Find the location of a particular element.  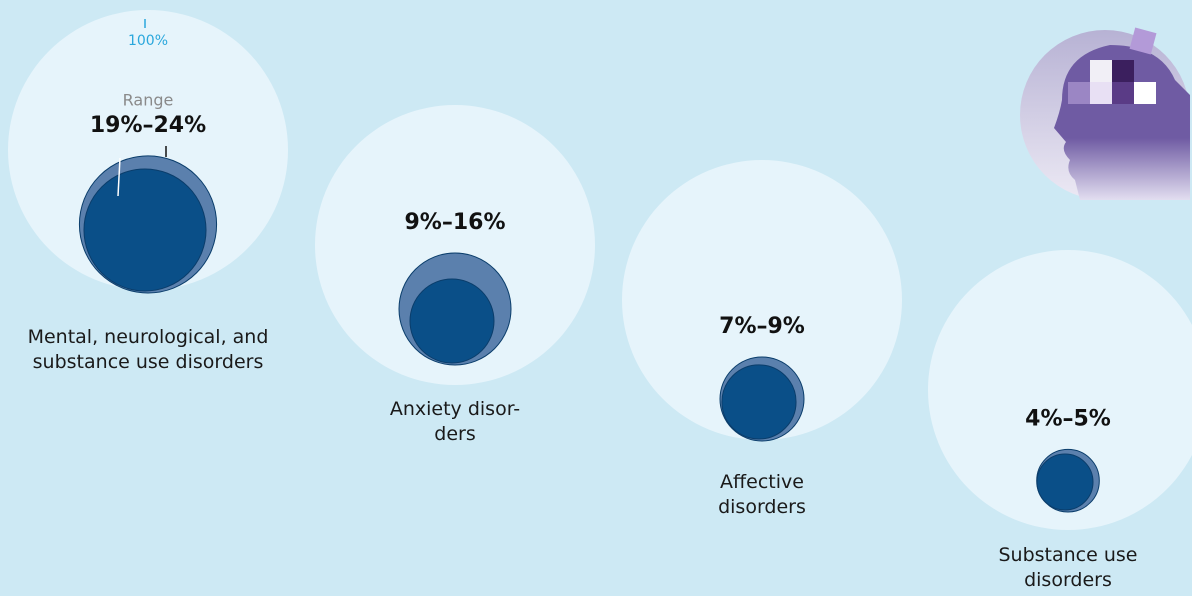

category-label: Substance use disorders is located at coordinates (1068, 567).